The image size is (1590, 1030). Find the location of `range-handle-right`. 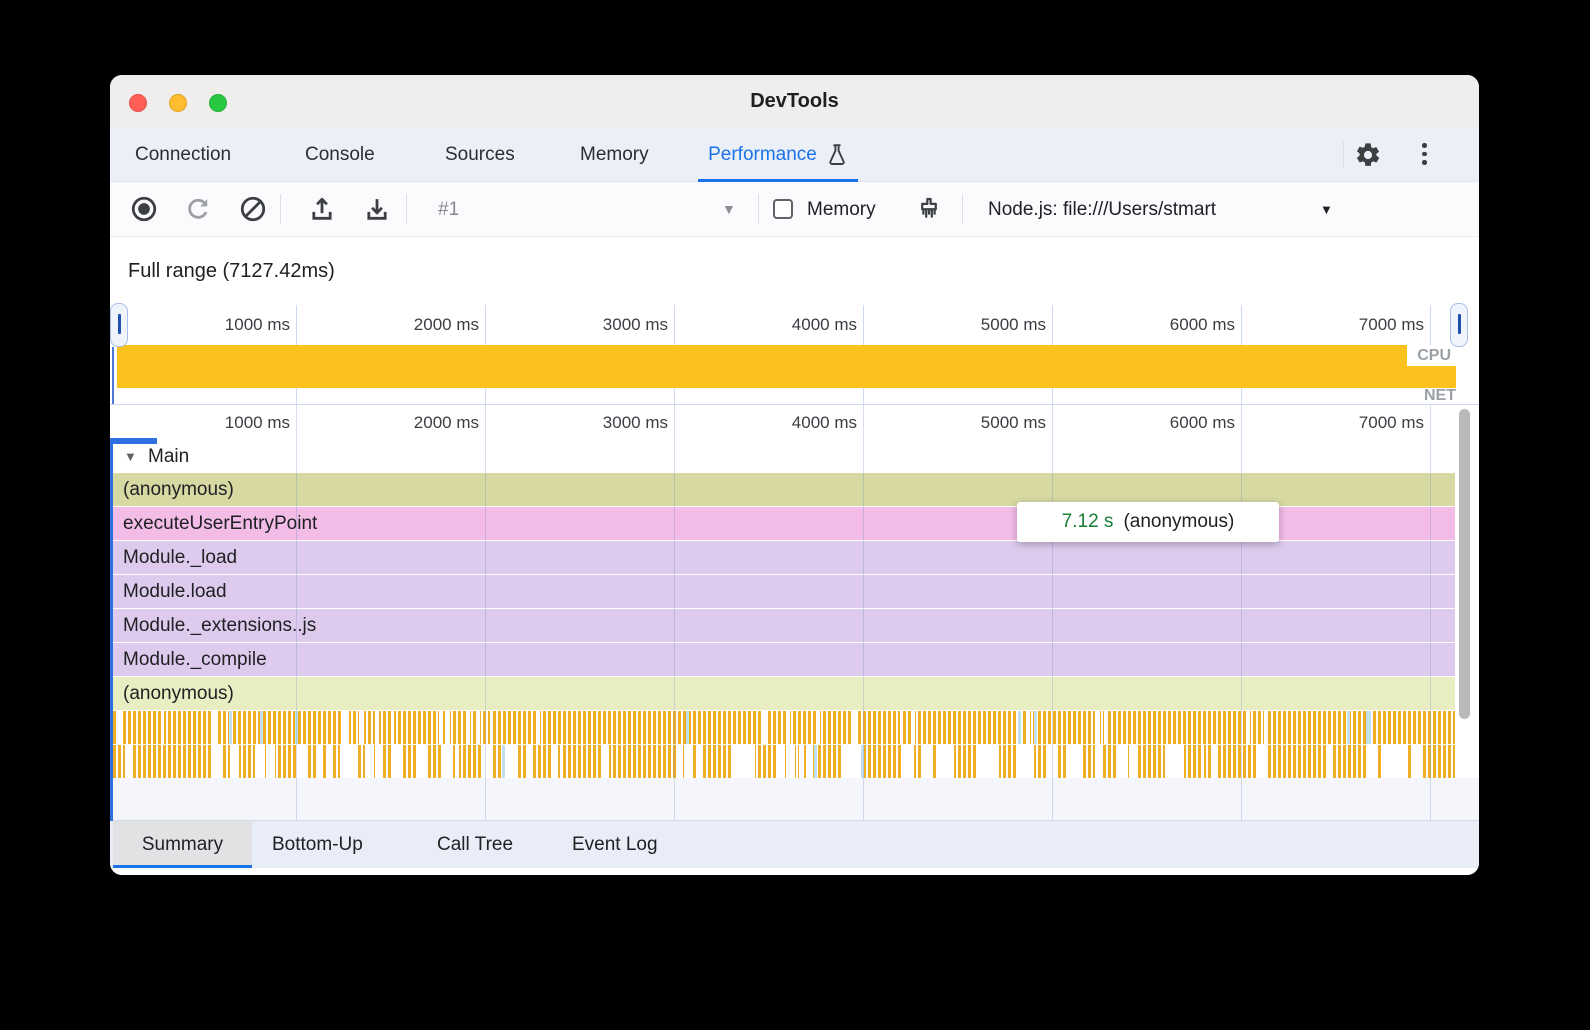

range-handle-right is located at coordinates (1459, 325).